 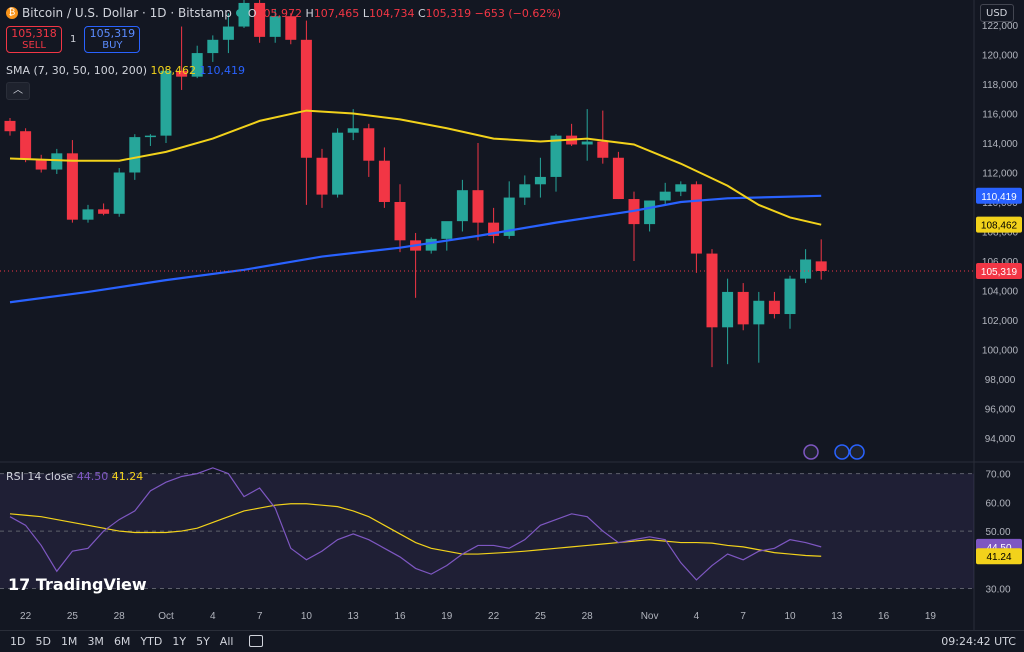 What do you see at coordinates (743, 616) in the screenshot?
I see `x-tick-label: 7` at bounding box center [743, 616].